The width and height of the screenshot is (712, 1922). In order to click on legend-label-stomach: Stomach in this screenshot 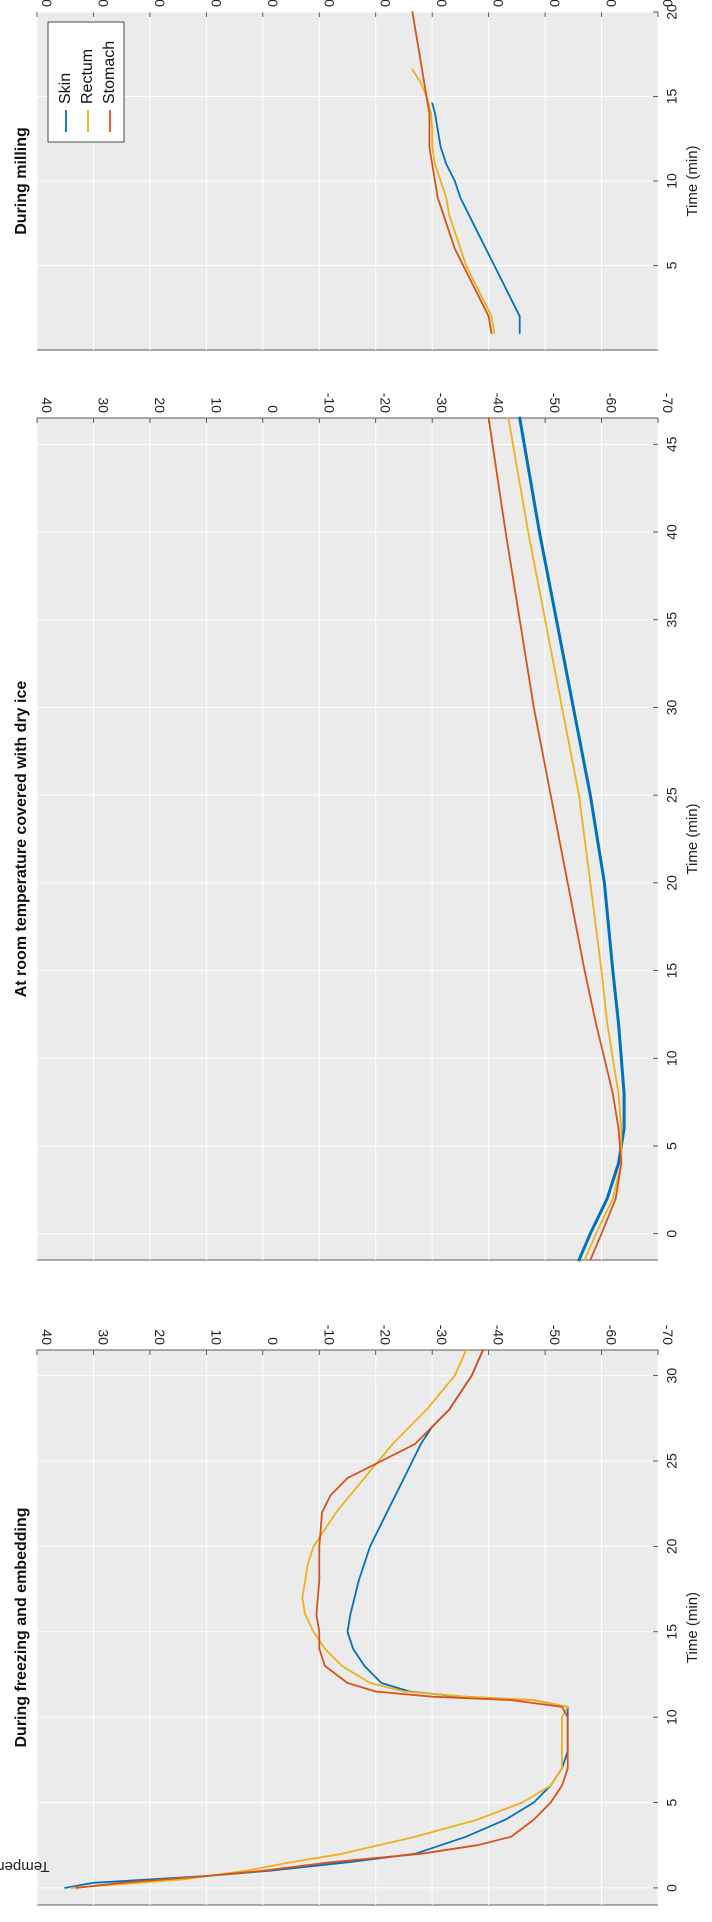, I will do `click(109, 72)`.